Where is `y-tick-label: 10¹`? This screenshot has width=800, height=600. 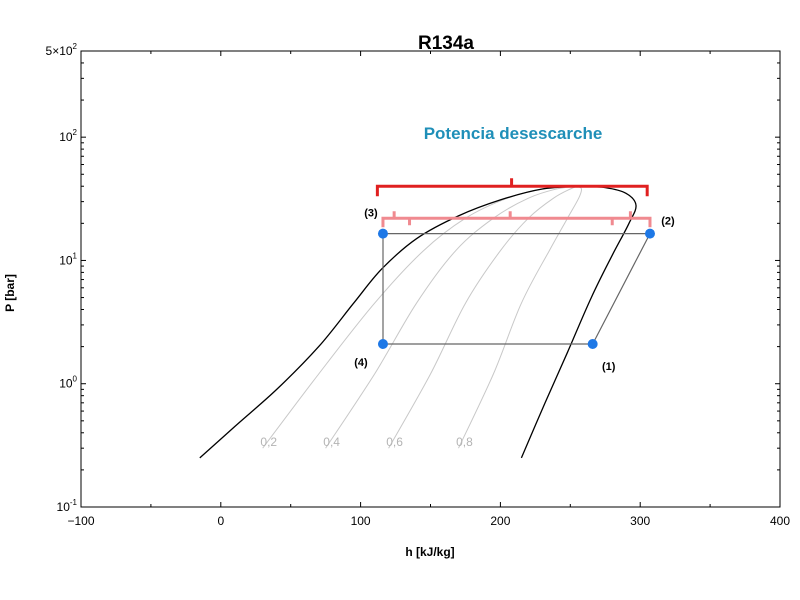 y-tick-label: 10¹ is located at coordinates (68, 259).